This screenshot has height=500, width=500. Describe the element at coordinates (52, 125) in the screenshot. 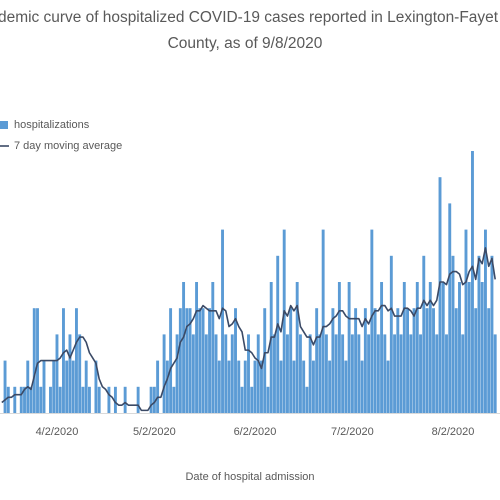

I see `legend-label: hospitalizations` at that location.